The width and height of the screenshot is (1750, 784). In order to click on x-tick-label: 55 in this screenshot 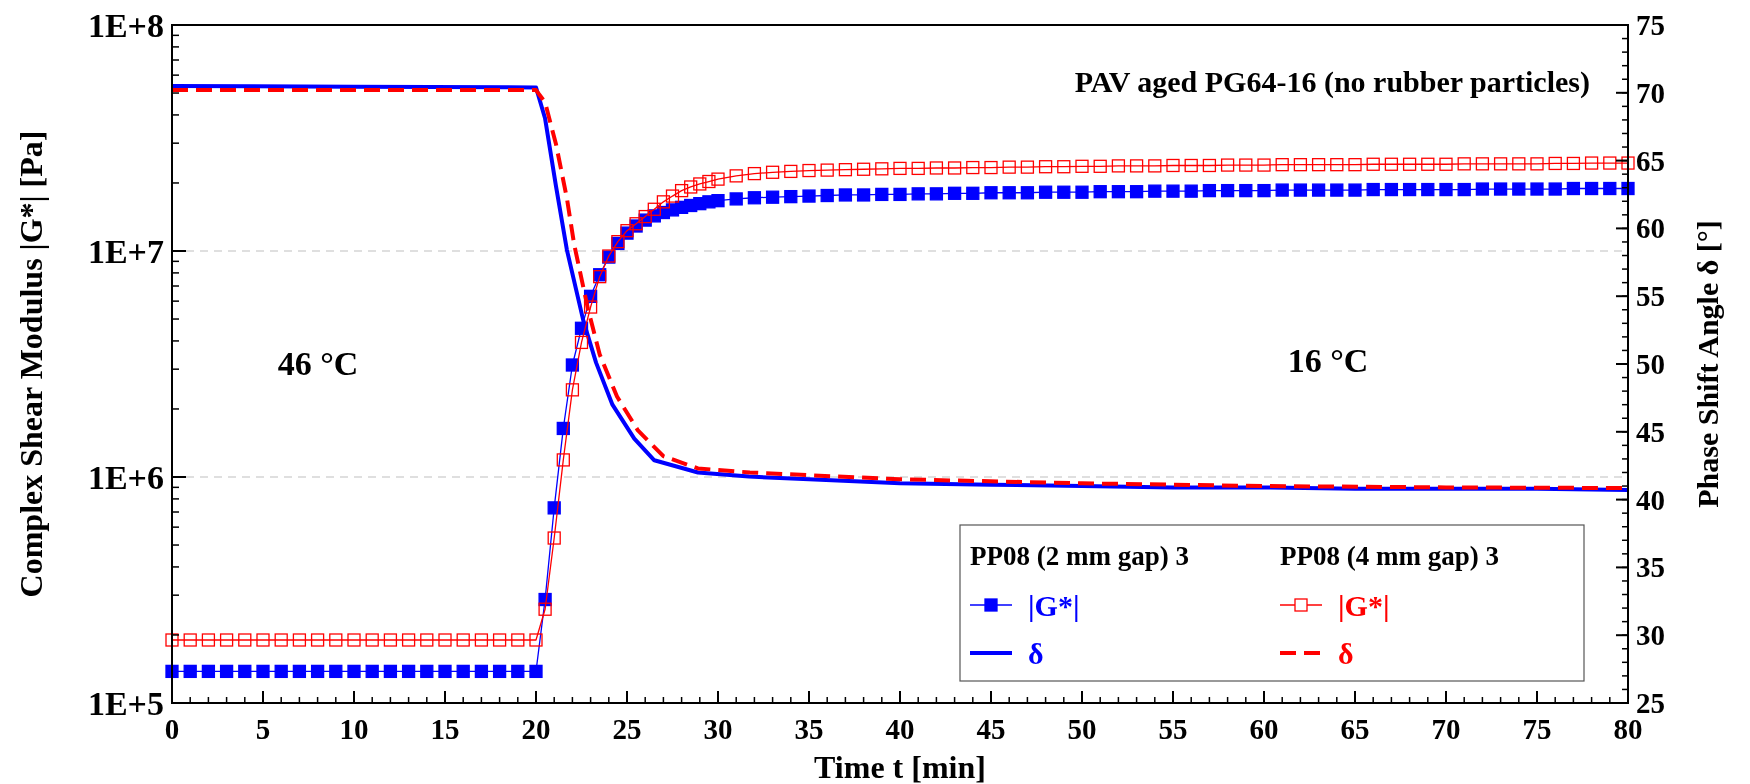, I will do `click(1173, 729)`.